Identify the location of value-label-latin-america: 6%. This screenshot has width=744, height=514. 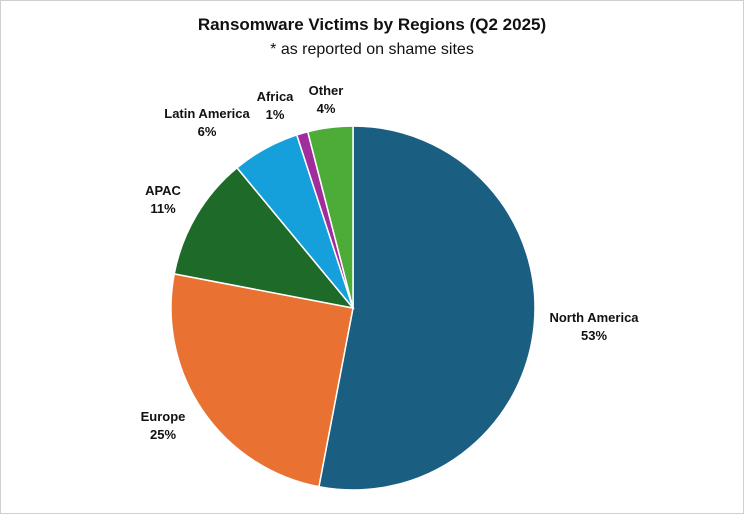
(207, 131).